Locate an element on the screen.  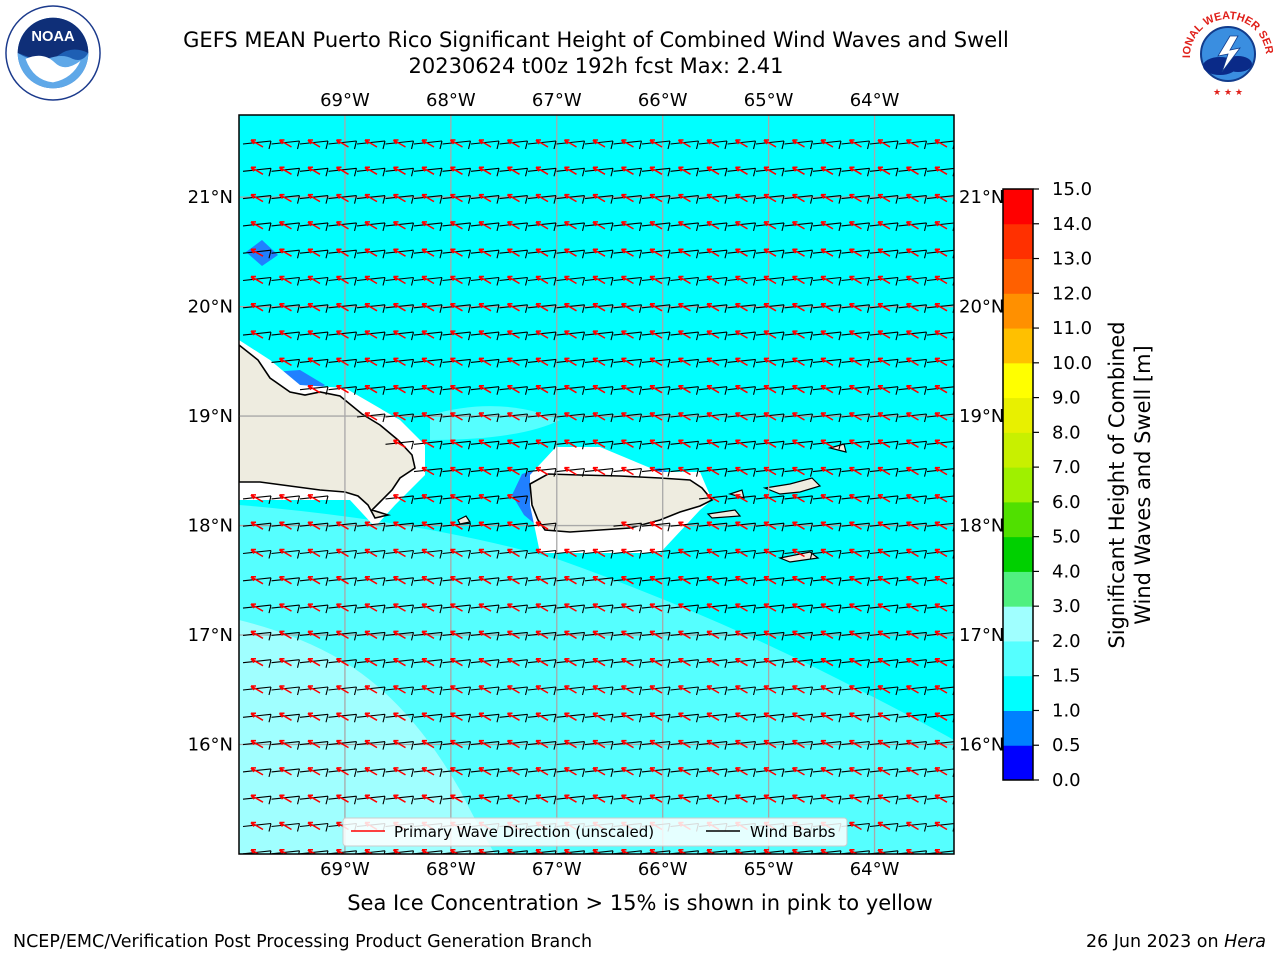
lat-tick-left: 17°N is located at coordinates (210, 635).